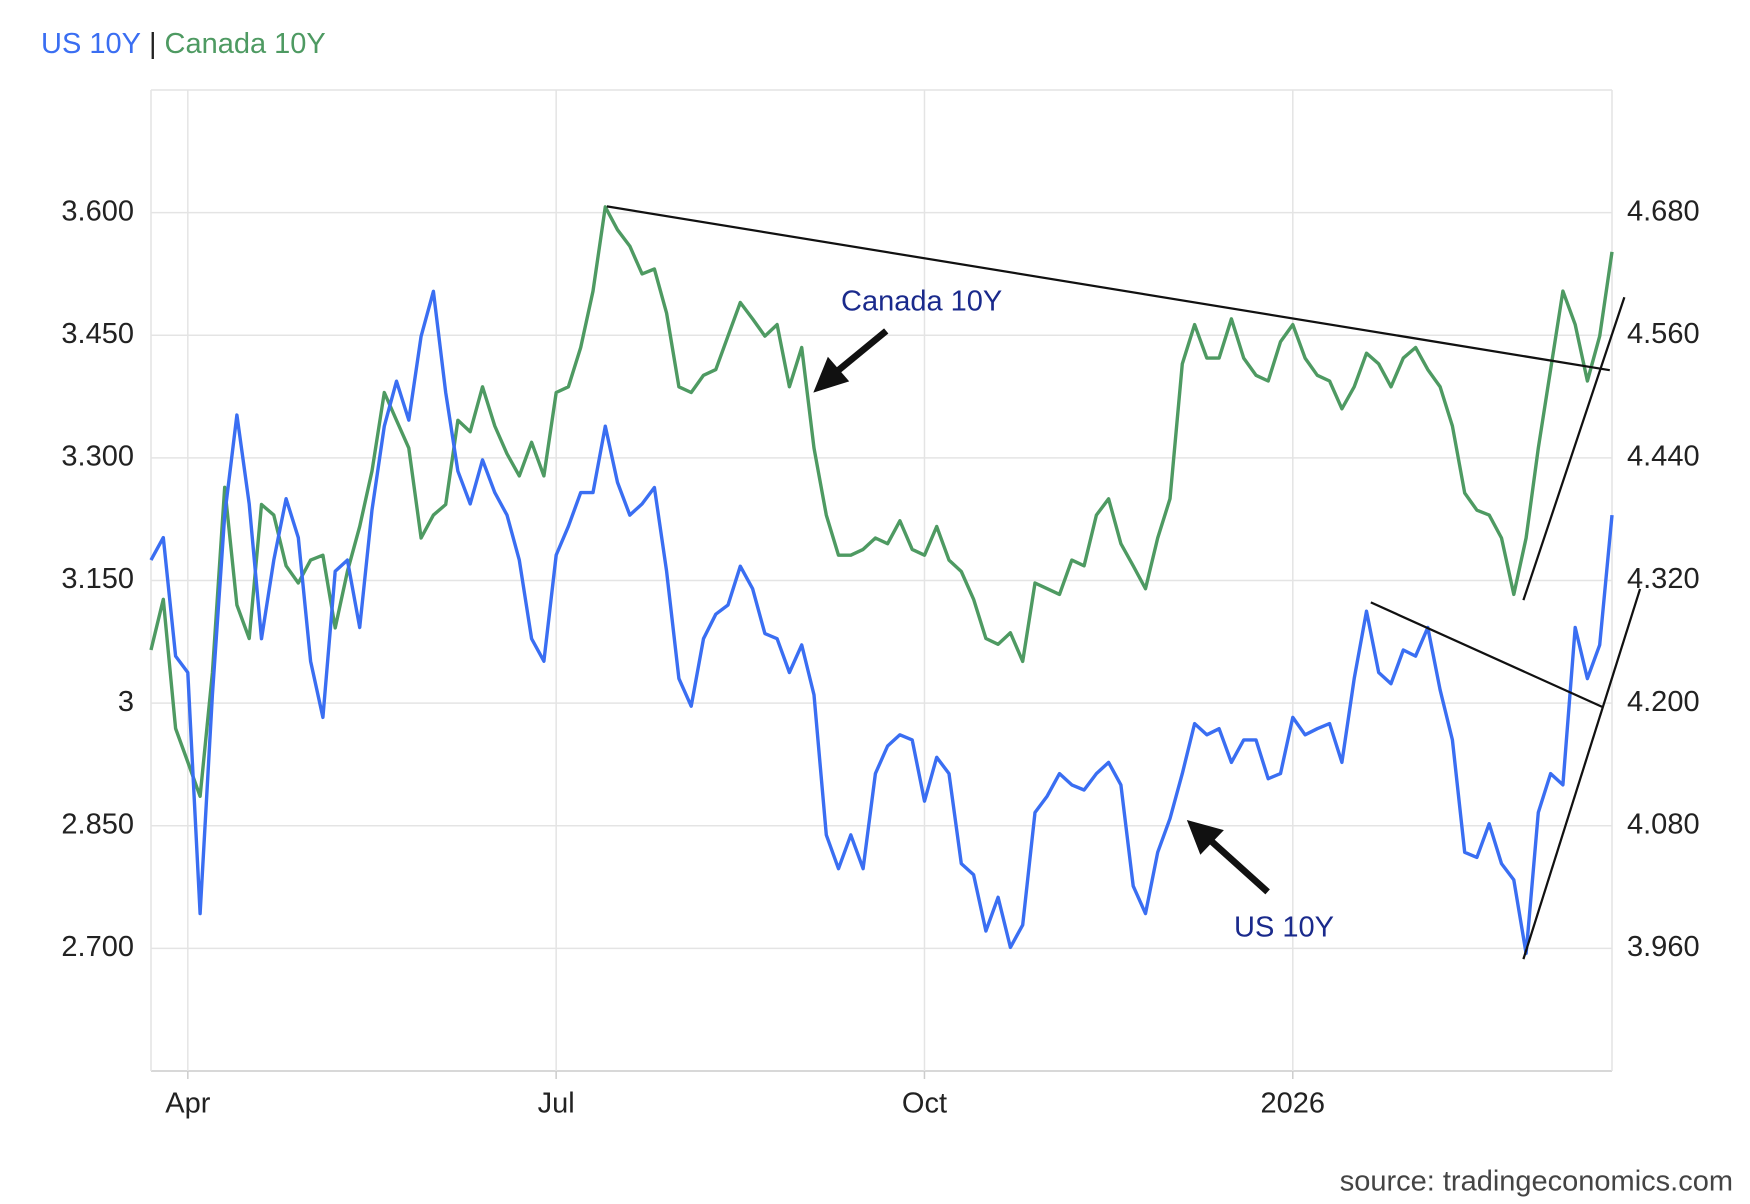 The height and width of the screenshot is (1204, 1750). What do you see at coordinates (97, 947) in the screenshot?
I see `y-tick-label: 2.700` at bounding box center [97, 947].